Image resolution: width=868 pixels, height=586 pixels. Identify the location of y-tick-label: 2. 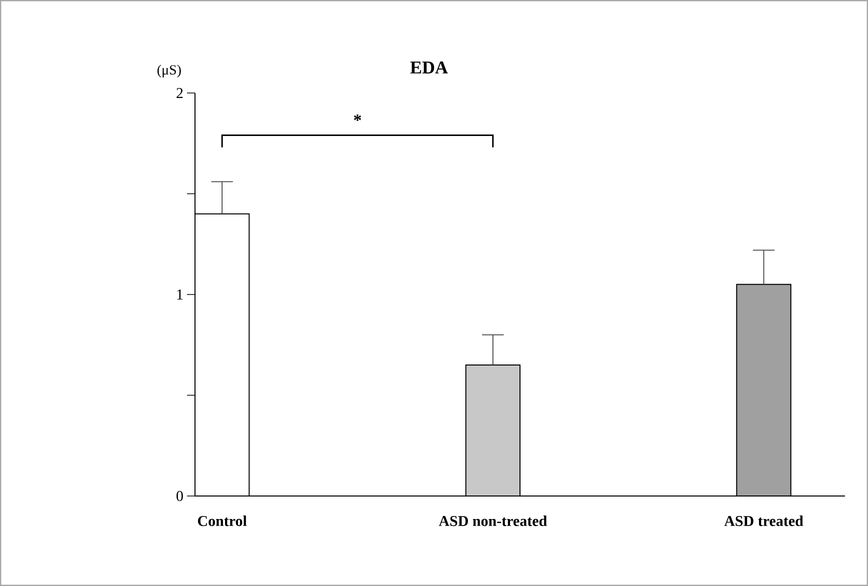
(179, 93).